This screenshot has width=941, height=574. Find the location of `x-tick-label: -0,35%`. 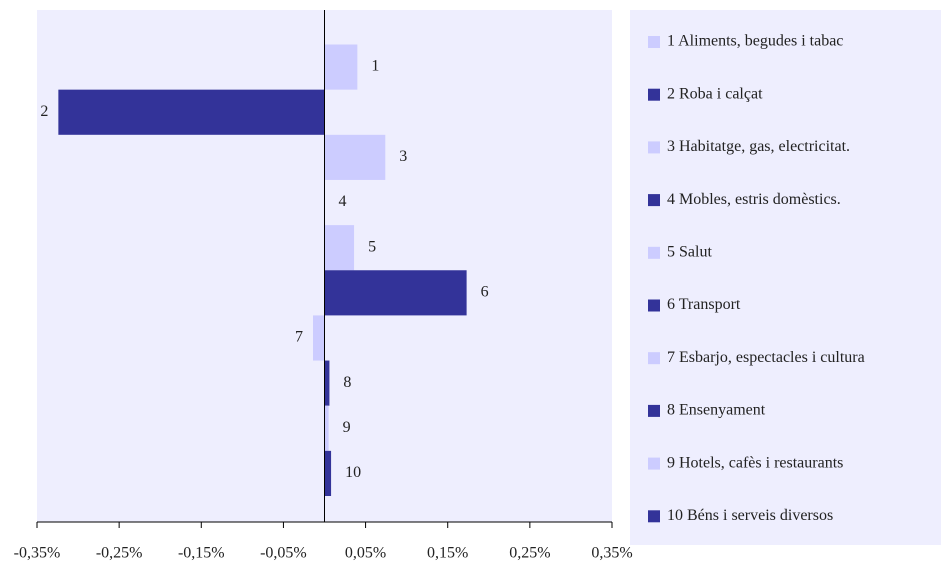

x-tick-label: -0,35% is located at coordinates (37, 553).